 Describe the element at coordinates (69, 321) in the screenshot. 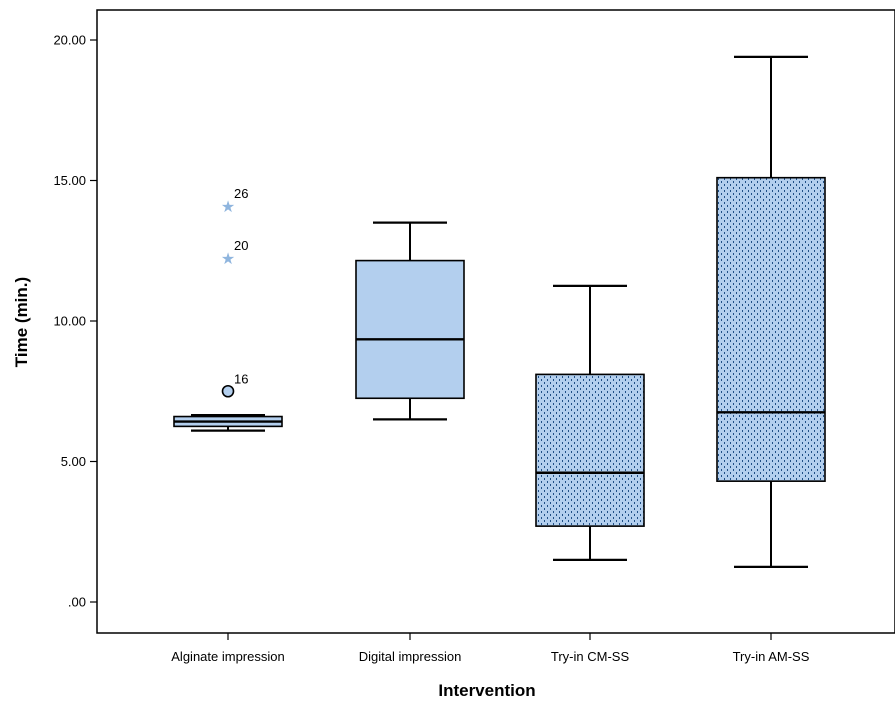

I see `y-tick-label: 10.00` at that location.